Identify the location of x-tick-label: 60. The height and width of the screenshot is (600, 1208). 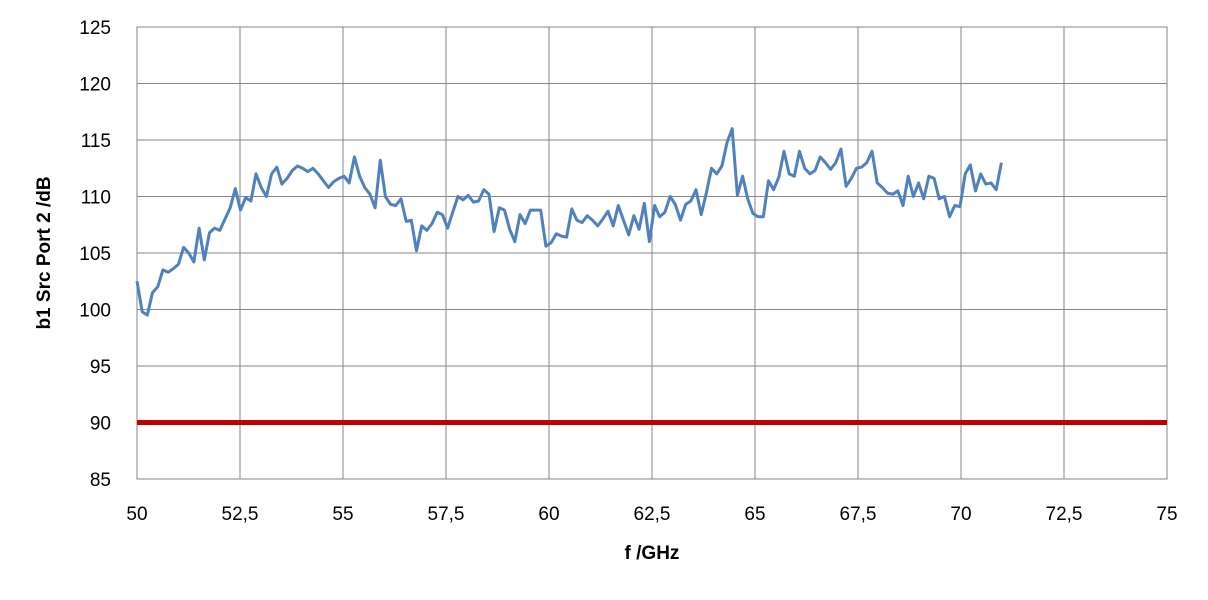
(548, 514).